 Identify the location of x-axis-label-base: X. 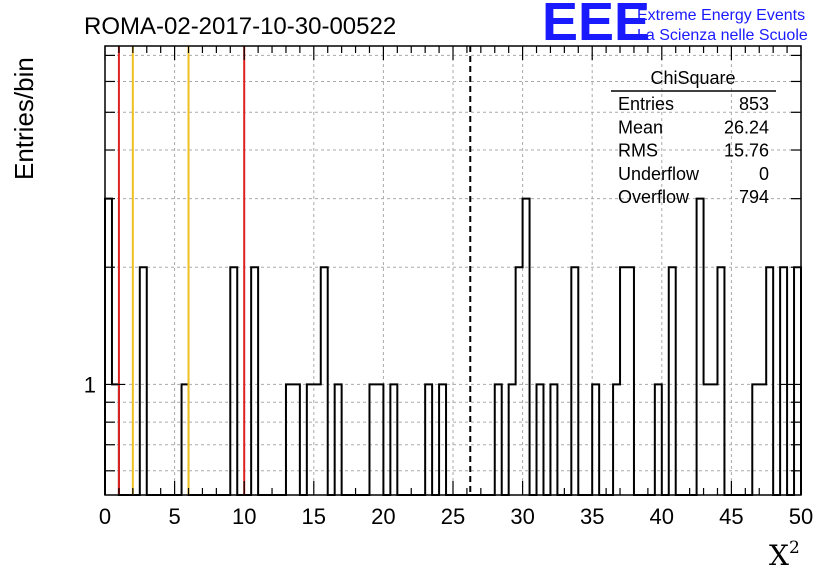
(779, 555).